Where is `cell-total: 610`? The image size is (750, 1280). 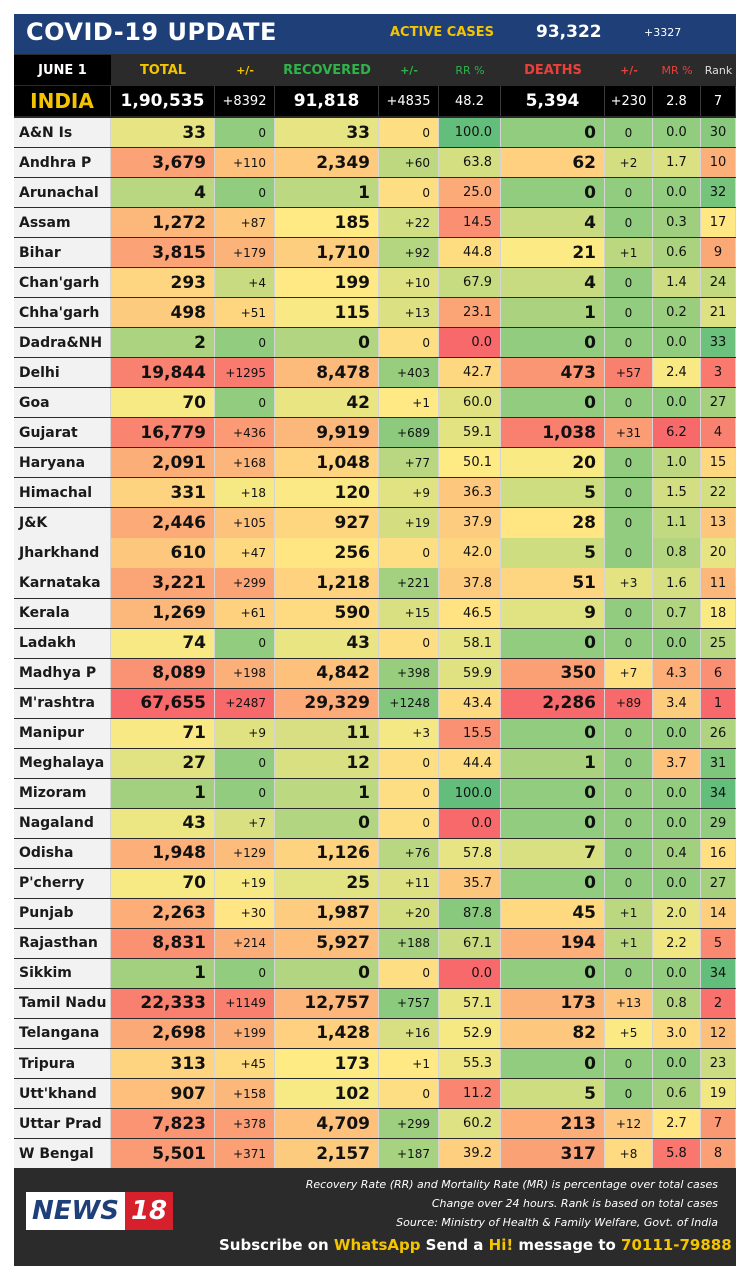 cell-total: 610 is located at coordinates (163, 553).